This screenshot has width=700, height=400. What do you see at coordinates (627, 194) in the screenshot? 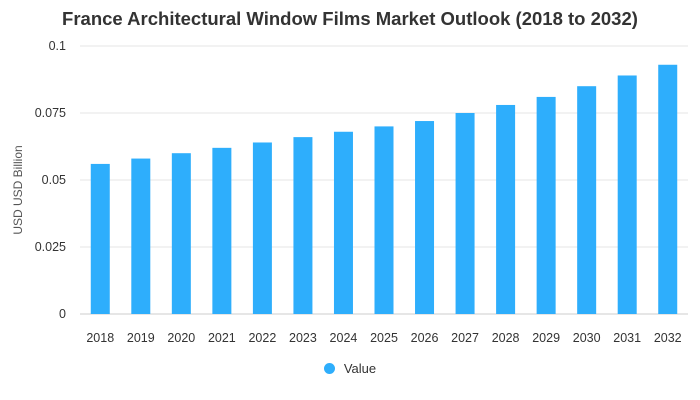
I see `bar-2031` at bounding box center [627, 194].